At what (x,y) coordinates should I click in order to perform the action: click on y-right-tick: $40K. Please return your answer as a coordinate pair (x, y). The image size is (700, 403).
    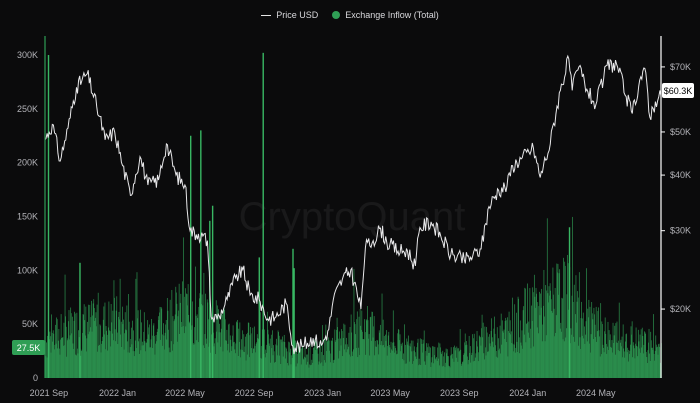
    Looking at the image, I should click on (680, 175).